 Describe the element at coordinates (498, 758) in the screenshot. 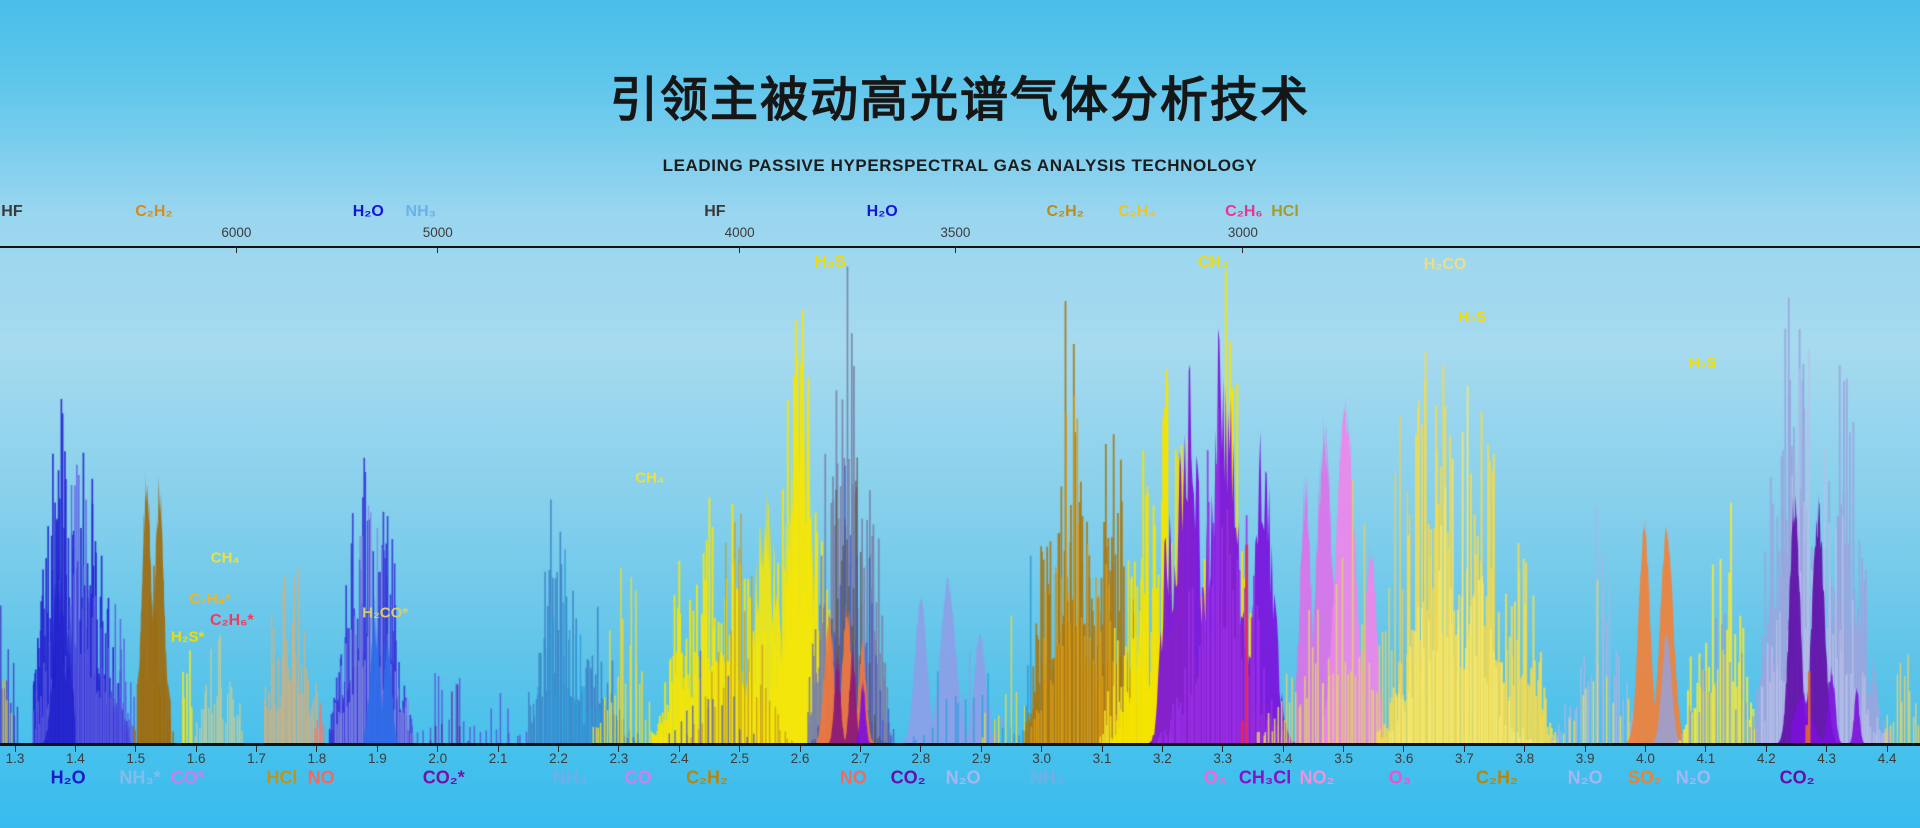

I see `bottom-axis-tick-label: 2.1` at that location.